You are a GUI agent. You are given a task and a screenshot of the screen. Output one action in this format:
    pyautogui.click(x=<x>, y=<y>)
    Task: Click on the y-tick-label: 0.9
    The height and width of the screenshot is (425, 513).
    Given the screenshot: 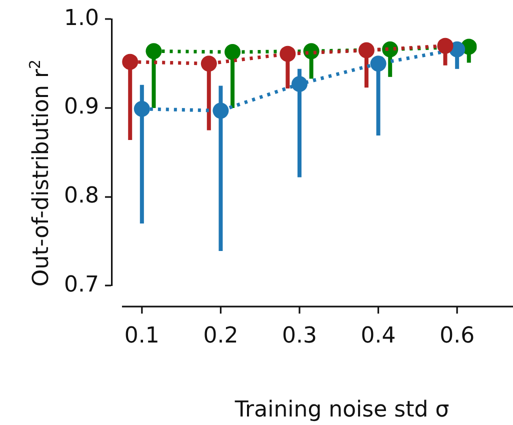 What is the action you would take?
    pyautogui.click(x=81, y=107)
    